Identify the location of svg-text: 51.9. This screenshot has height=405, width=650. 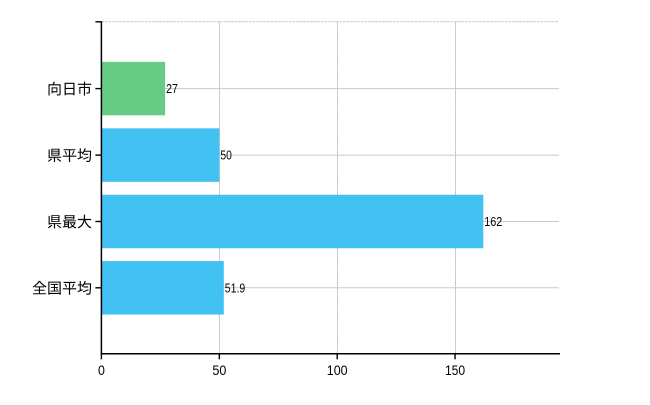
(235, 287).